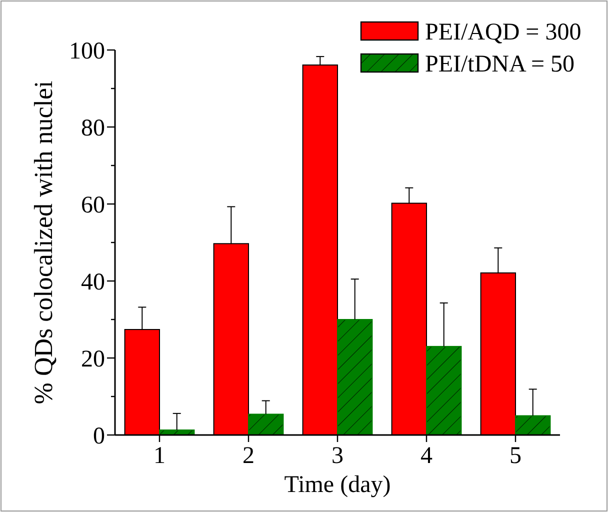 The image size is (608, 512). I want to click on x-tick-label: 3, so click(338, 456).